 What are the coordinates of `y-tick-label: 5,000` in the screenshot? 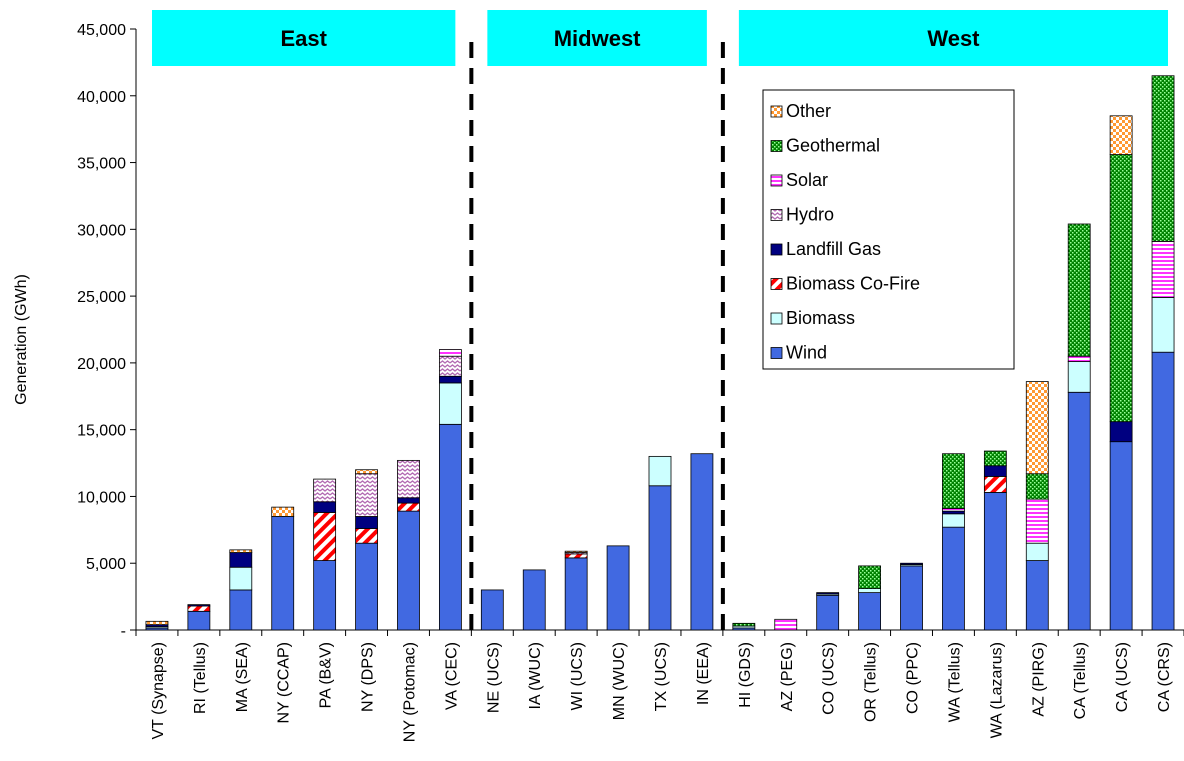 It's located at (106, 564).